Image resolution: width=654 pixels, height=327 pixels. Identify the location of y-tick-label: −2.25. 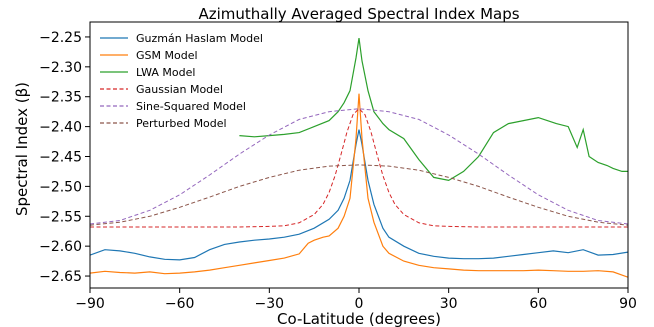
(60, 38).